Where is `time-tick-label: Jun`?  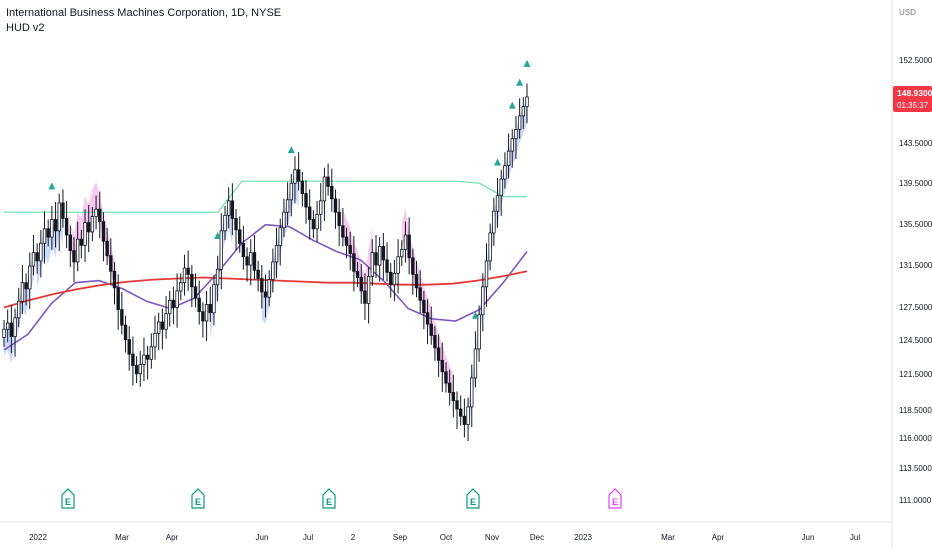 time-tick-label: Jun is located at coordinates (262, 537).